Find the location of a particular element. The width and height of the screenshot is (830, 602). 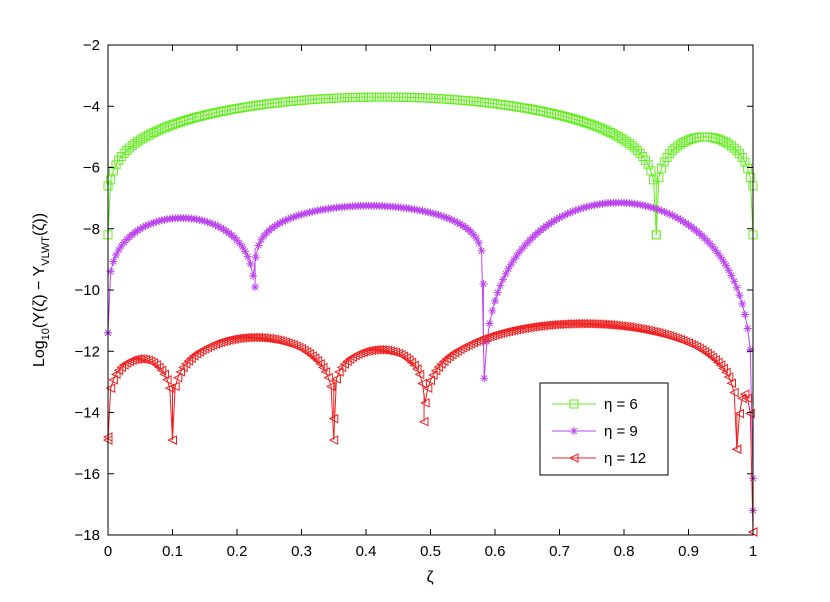

x-tick-label: 0.7 is located at coordinates (559, 551).